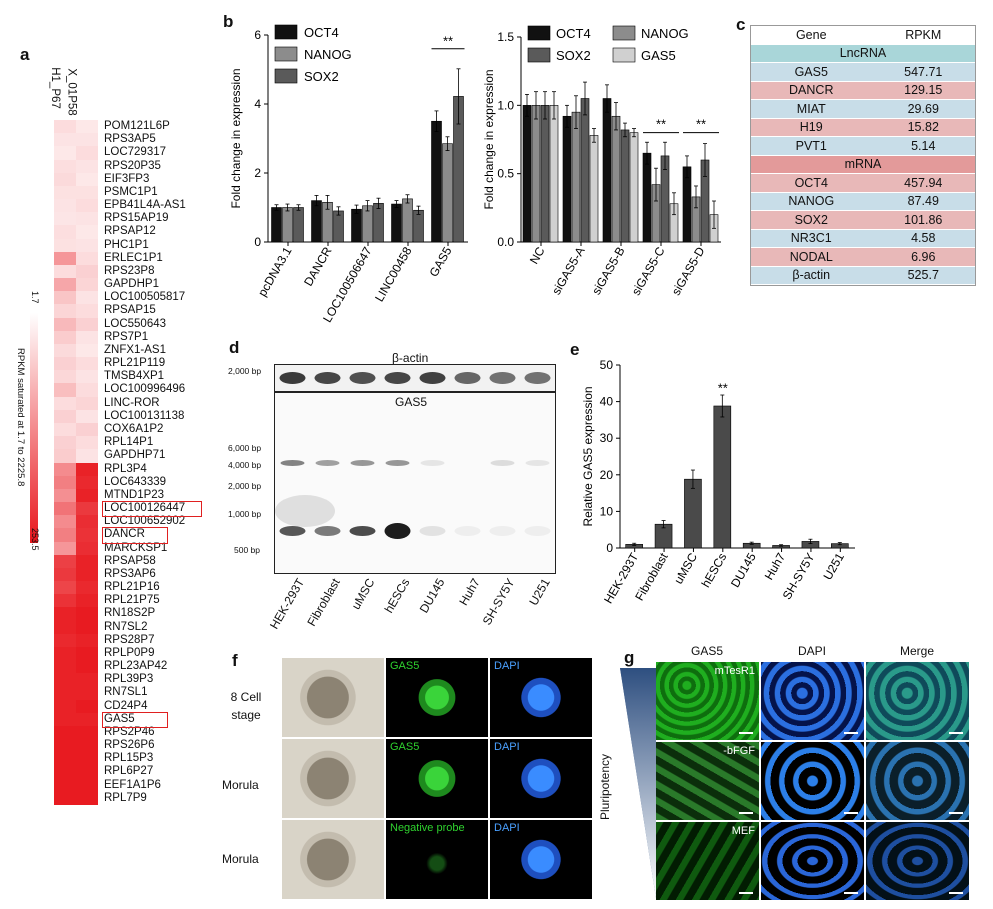  Describe the element at coordinates (130, 310) in the screenshot. I see `gene-label: RPSAP15` at that location.